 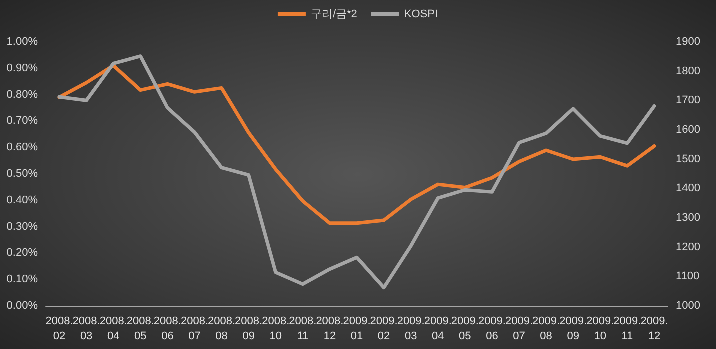 I want to click on x-tick-label: 2008.09, so click(x=249, y=329).